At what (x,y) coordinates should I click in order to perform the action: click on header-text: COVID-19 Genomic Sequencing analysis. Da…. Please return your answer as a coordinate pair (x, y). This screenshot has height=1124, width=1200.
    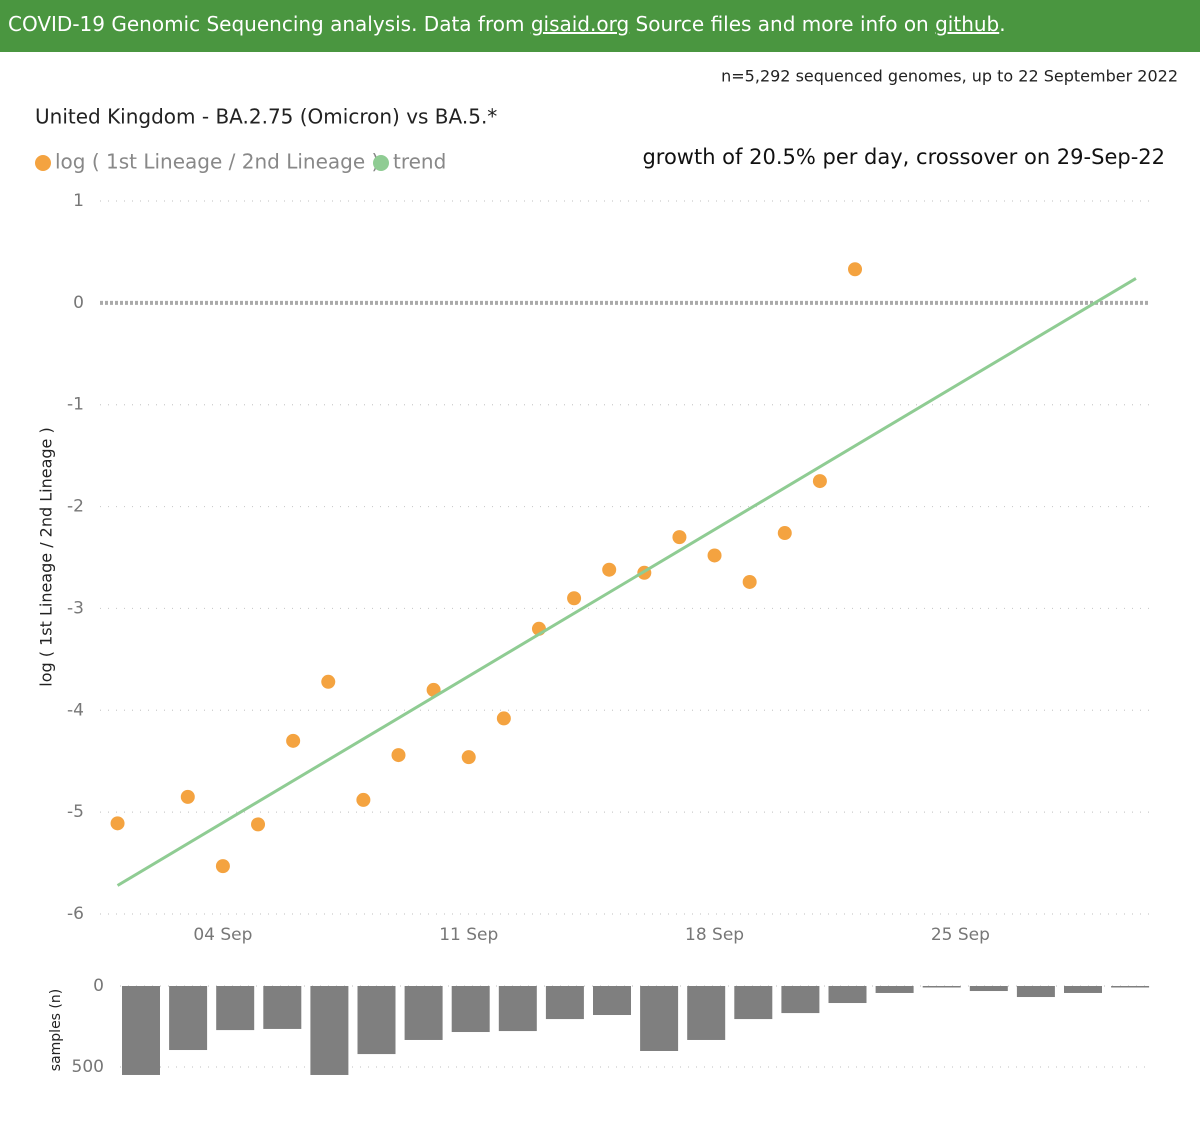
    Looking at the image, I should click on (507, 24).